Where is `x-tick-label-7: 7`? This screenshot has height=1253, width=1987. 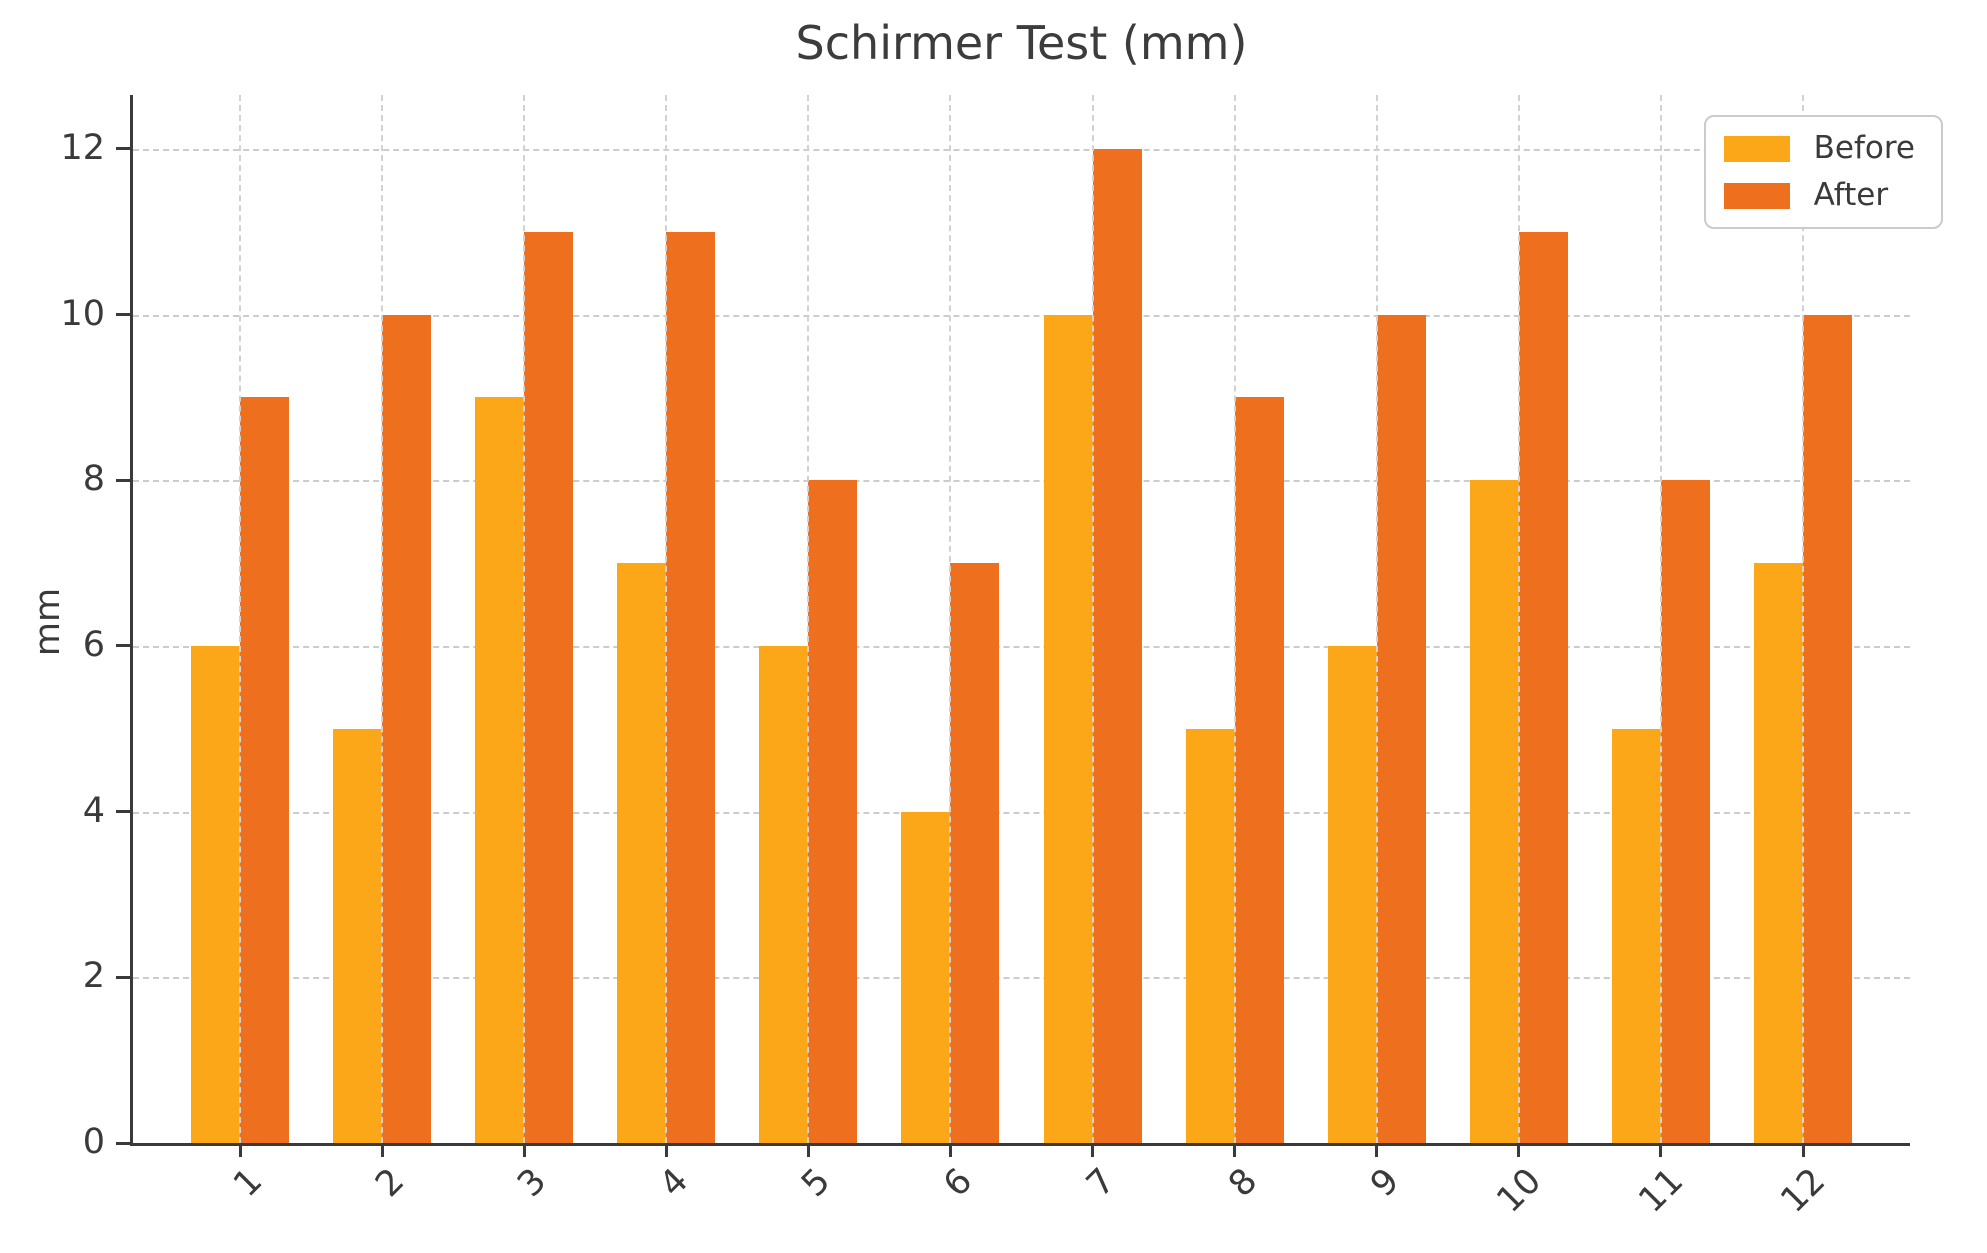 x-tick-label-7: 7 is located at coordinates (1100, 1183).